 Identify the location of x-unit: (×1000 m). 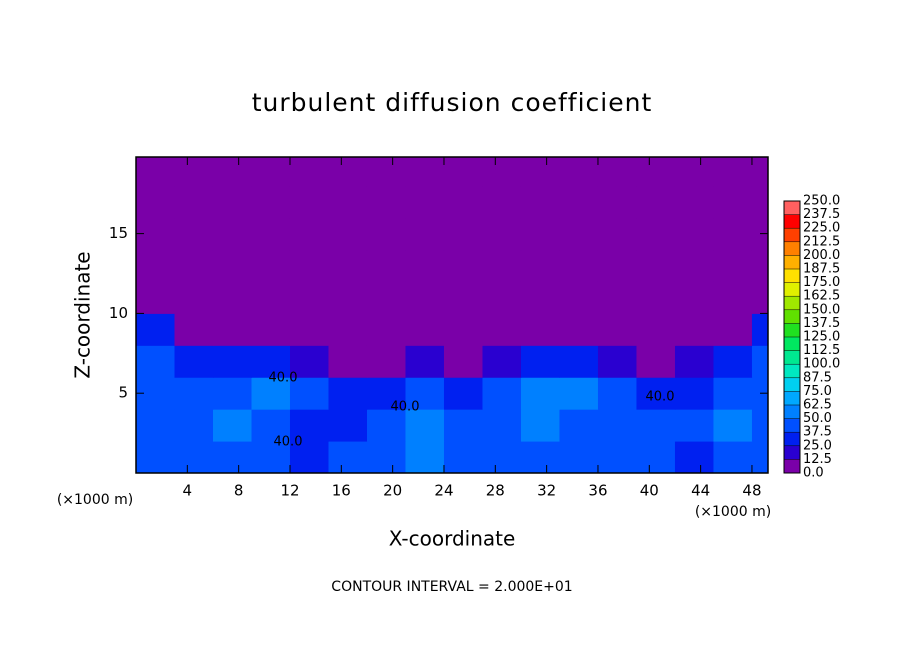
(733, 512).